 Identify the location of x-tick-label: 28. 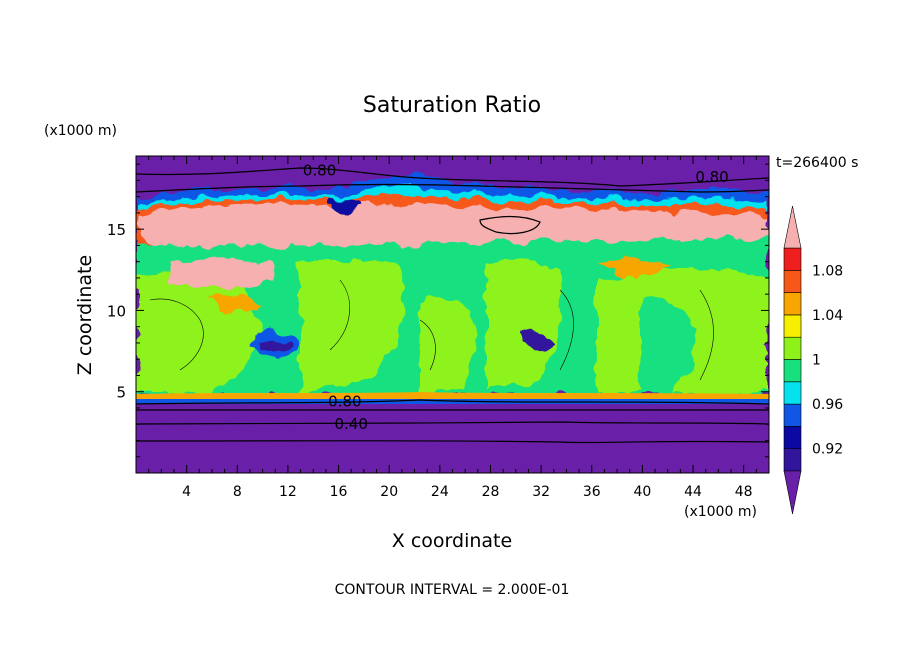
(491, 492).